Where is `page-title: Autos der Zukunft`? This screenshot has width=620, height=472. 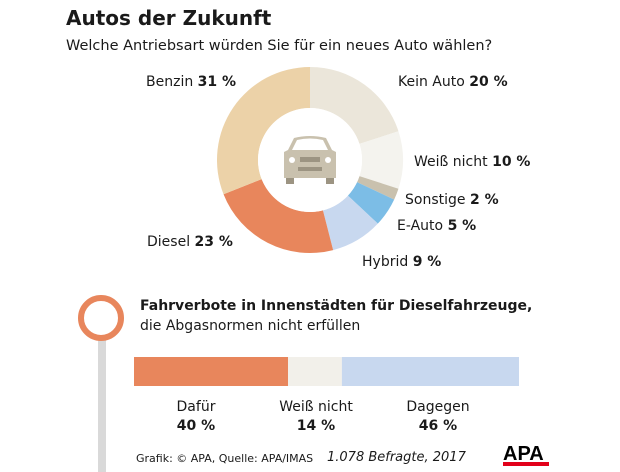 page-title: Autos der Zukunft is located at coordinates (169, 18).